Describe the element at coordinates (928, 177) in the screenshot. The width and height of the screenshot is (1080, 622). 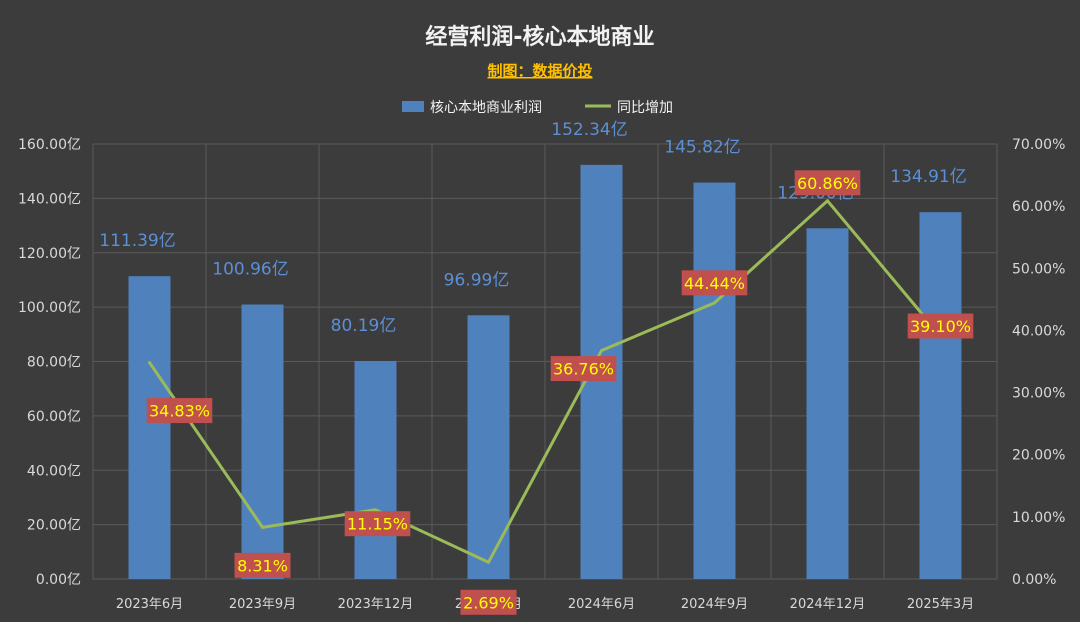
I see `bar-value-label: 134.91亿` at that location.